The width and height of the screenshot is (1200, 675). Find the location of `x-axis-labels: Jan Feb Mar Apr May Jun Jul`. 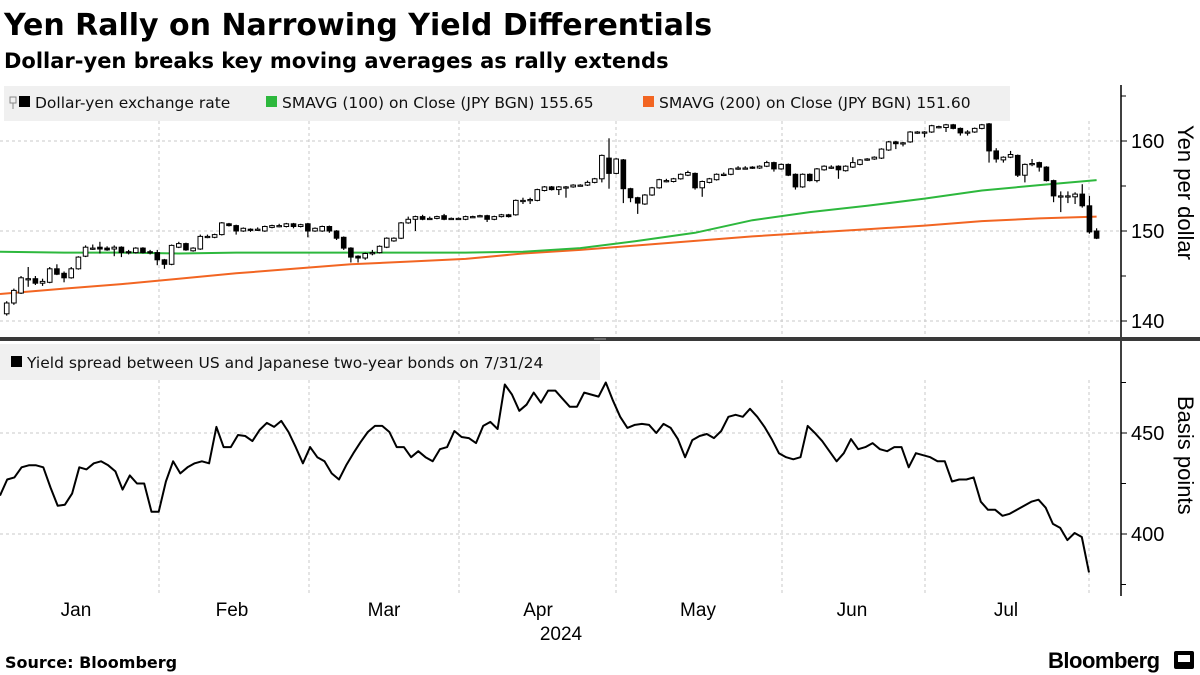

x-axis-labels: Jan Feb Mar Apr May Jun Jul is located at coordinates (539, 610).